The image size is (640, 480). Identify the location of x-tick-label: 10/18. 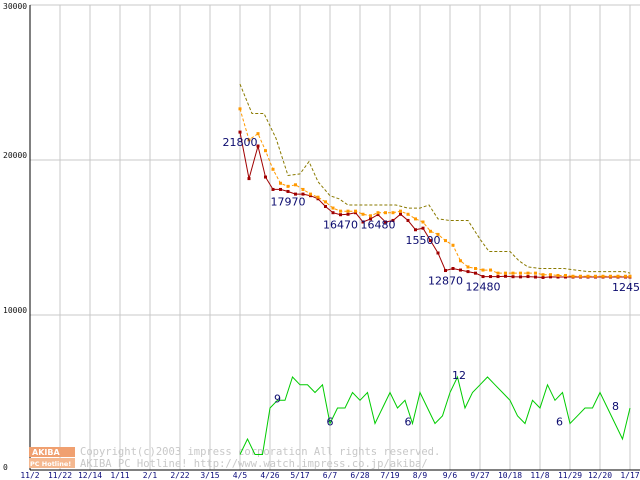
(510, 475).